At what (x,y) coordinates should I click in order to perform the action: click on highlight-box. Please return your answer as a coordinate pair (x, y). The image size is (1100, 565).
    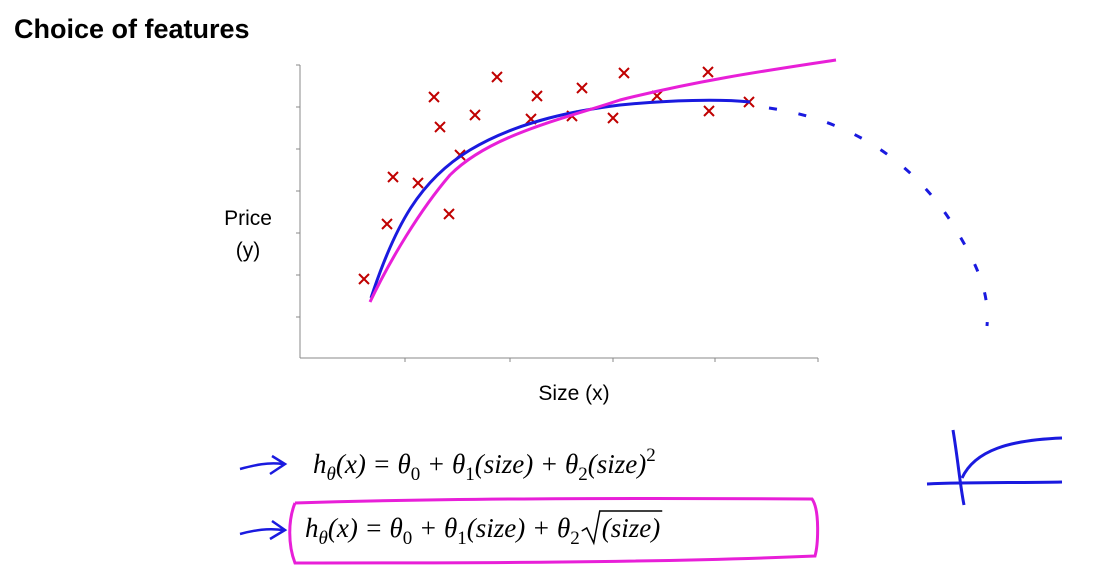
    Looking at the image, I should click on (554, 530).